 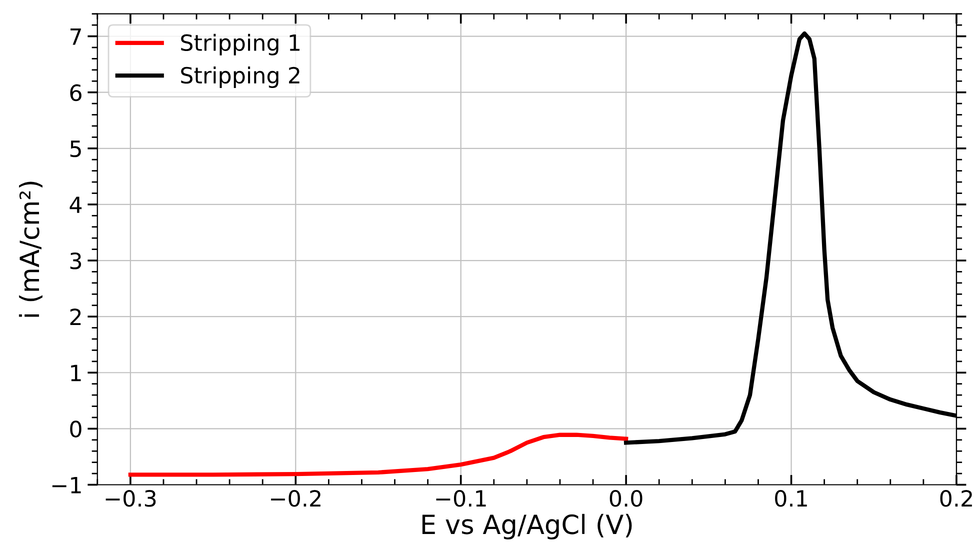 What do you see at coordinates (791, 498) in the screenshot?
I see `x-tick-label: 0.1` at bounding box center [791, 498].